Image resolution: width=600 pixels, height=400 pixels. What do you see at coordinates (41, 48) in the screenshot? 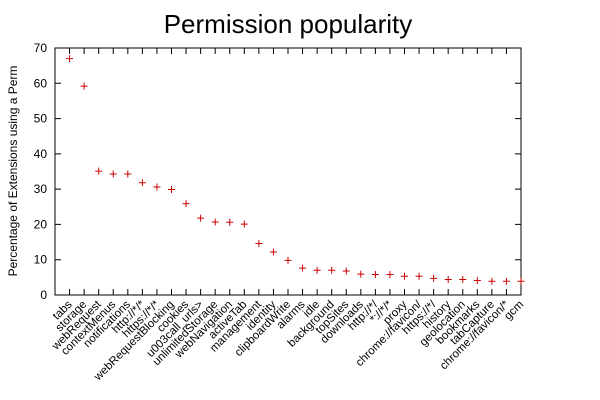
I see `y-tick-label: 70` at bounding box center [41, 48].